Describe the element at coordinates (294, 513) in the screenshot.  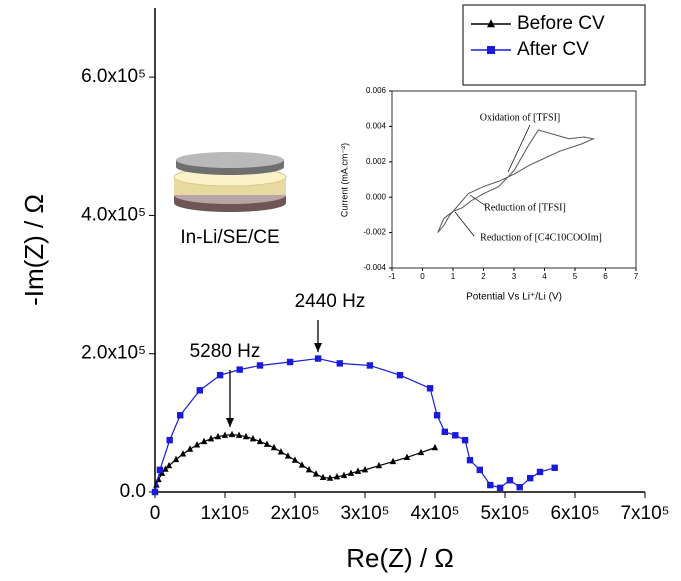
I see `x-tick-label: 2x10⁵` at that location.